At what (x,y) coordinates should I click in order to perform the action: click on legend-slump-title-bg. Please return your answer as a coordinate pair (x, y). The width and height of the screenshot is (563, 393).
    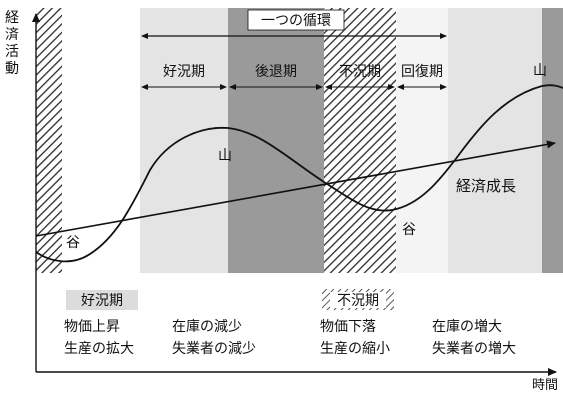
    Looking at the image, I should click on (358, 300).